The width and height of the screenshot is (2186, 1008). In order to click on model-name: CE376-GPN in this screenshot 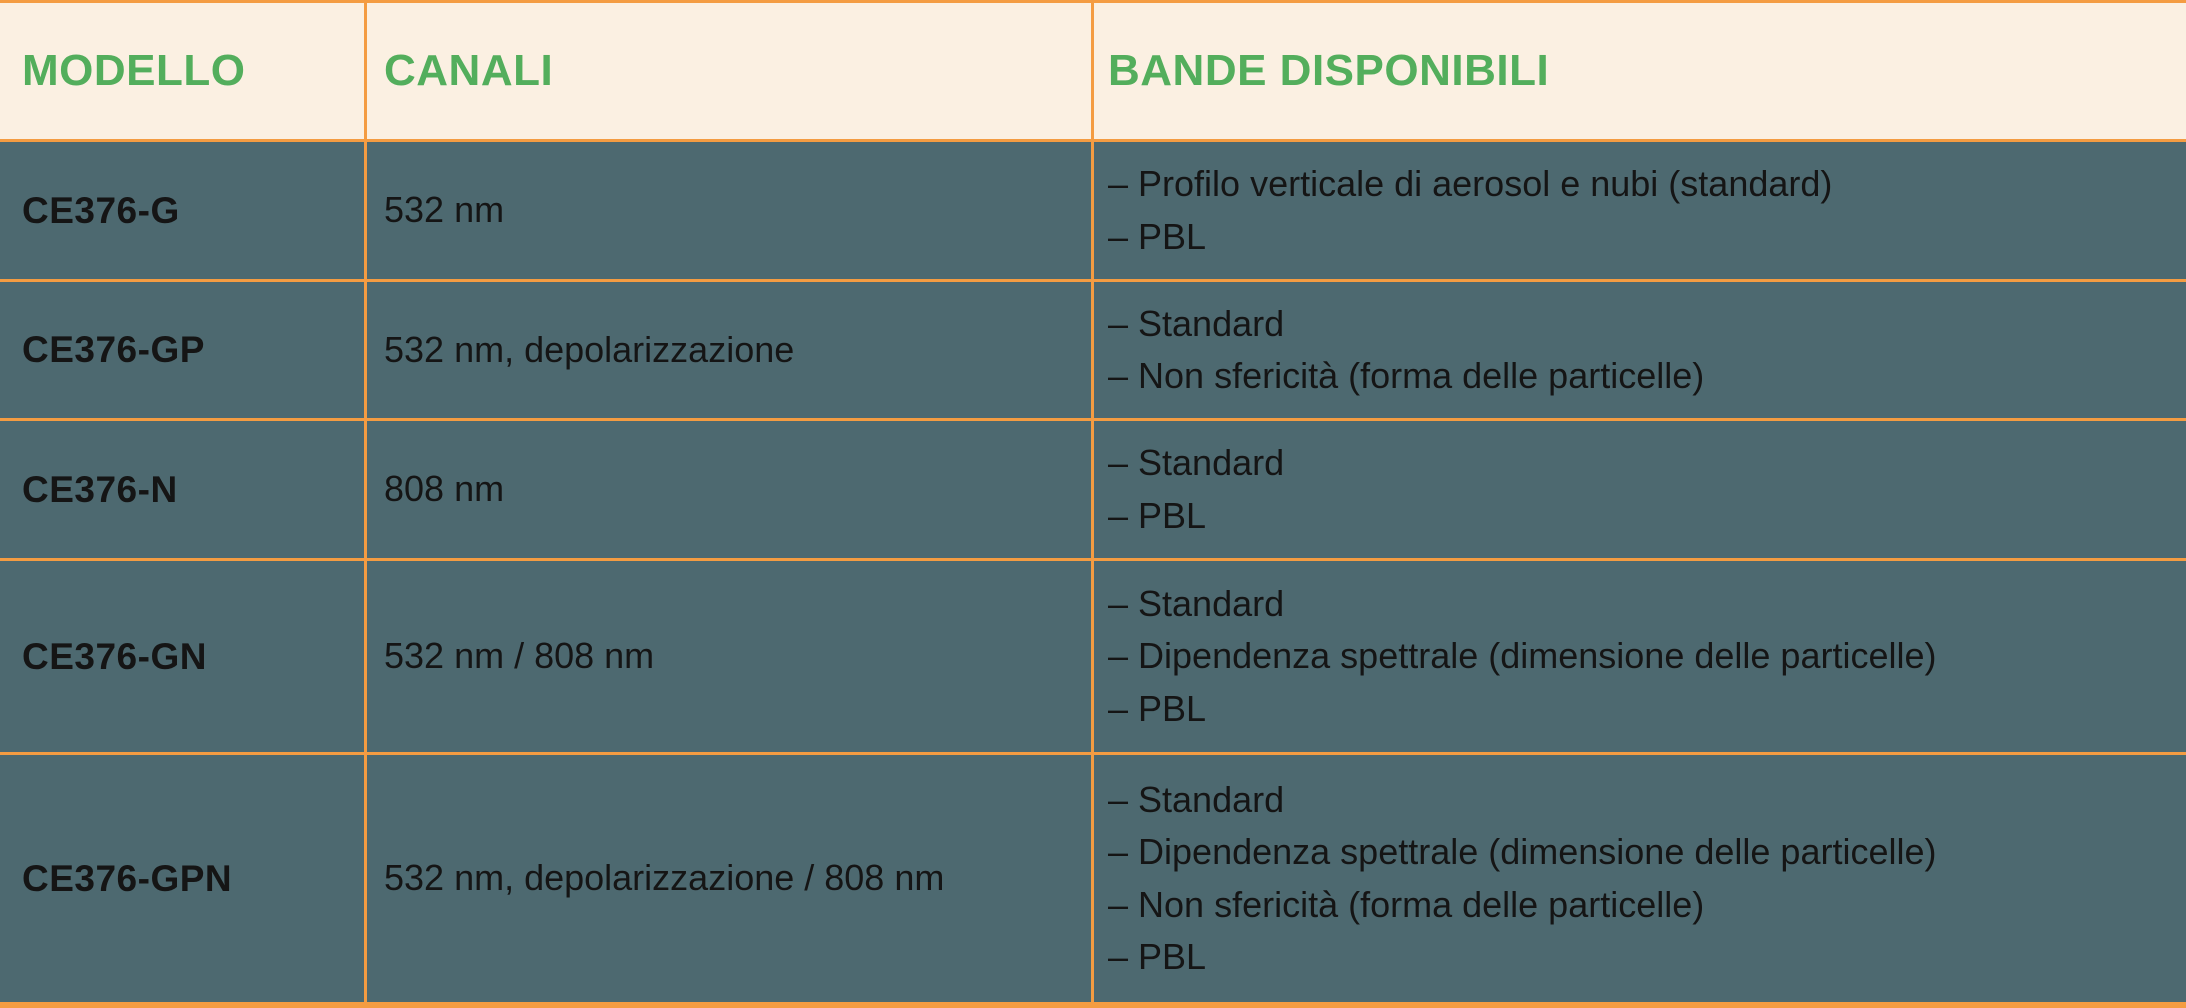, I will do `click(127, 878)`.